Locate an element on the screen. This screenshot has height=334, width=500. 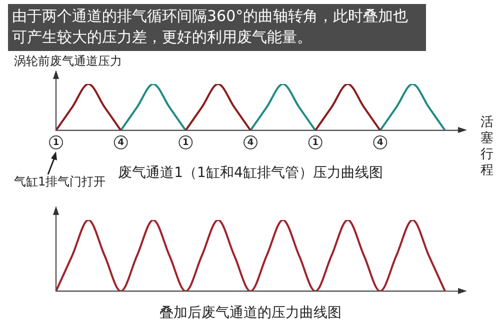
y-axis-title: 涡轮前废气通道压力 is located at coordinates (68, 61).